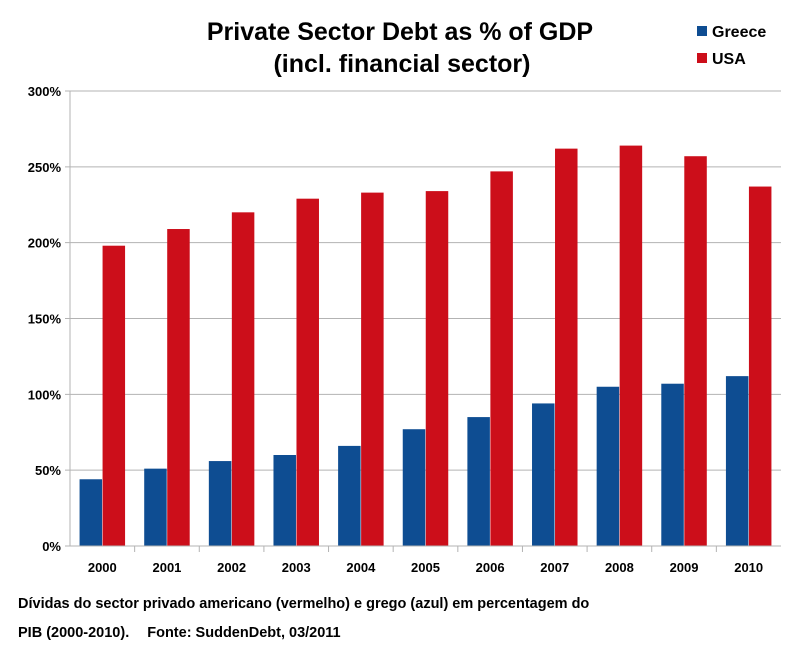 This screenshot has width=803, height=654. I want to click on y-tick-label: 200%, so click(45, 243).